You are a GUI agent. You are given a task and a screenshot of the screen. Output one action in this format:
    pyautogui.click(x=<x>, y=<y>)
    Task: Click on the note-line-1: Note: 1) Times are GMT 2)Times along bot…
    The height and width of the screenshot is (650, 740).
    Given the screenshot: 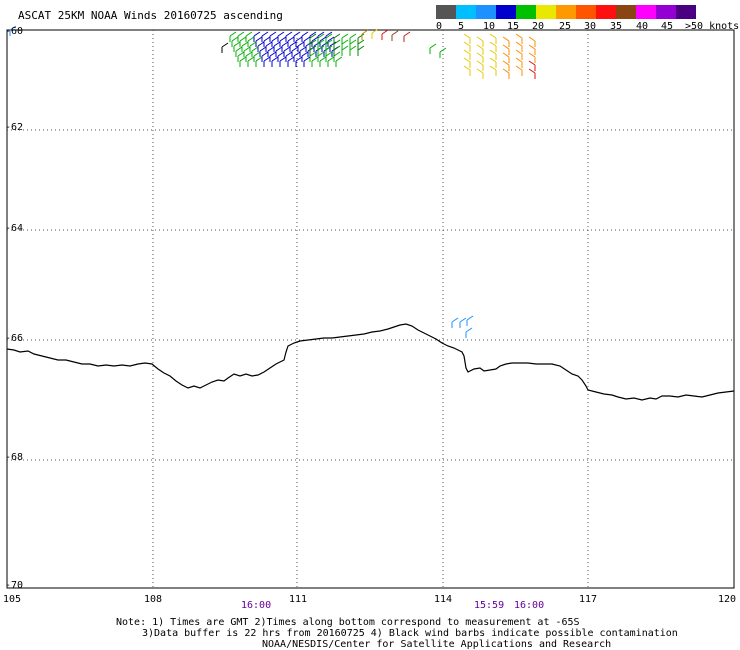 What is the action you would take?
    pyautogui.click(x=348, y=622)
    